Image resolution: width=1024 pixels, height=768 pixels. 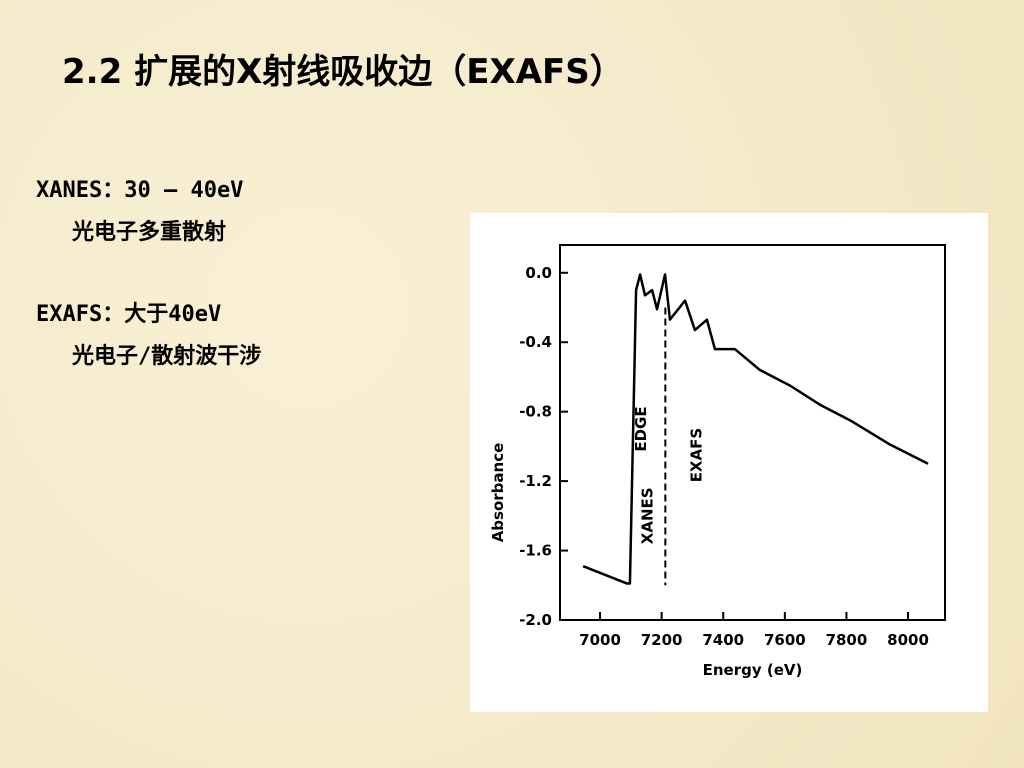 What do you see at coordinates (785, 640) in the screenshot?
I see `x-tick-label: 7600` at bounding box center [785, 640].